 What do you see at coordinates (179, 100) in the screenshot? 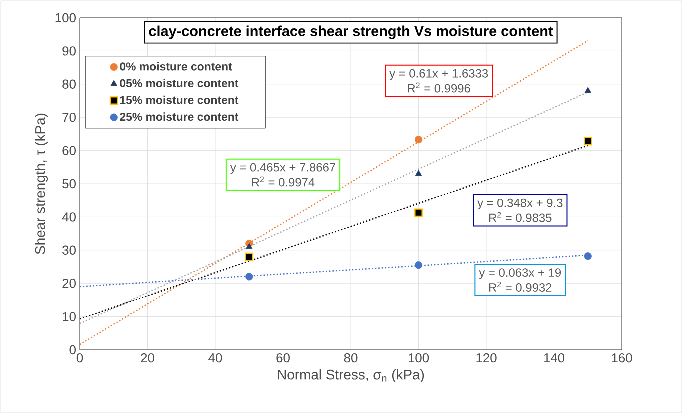
I see `legend-label: 15% moisture content` at bounding box center [179, 100].